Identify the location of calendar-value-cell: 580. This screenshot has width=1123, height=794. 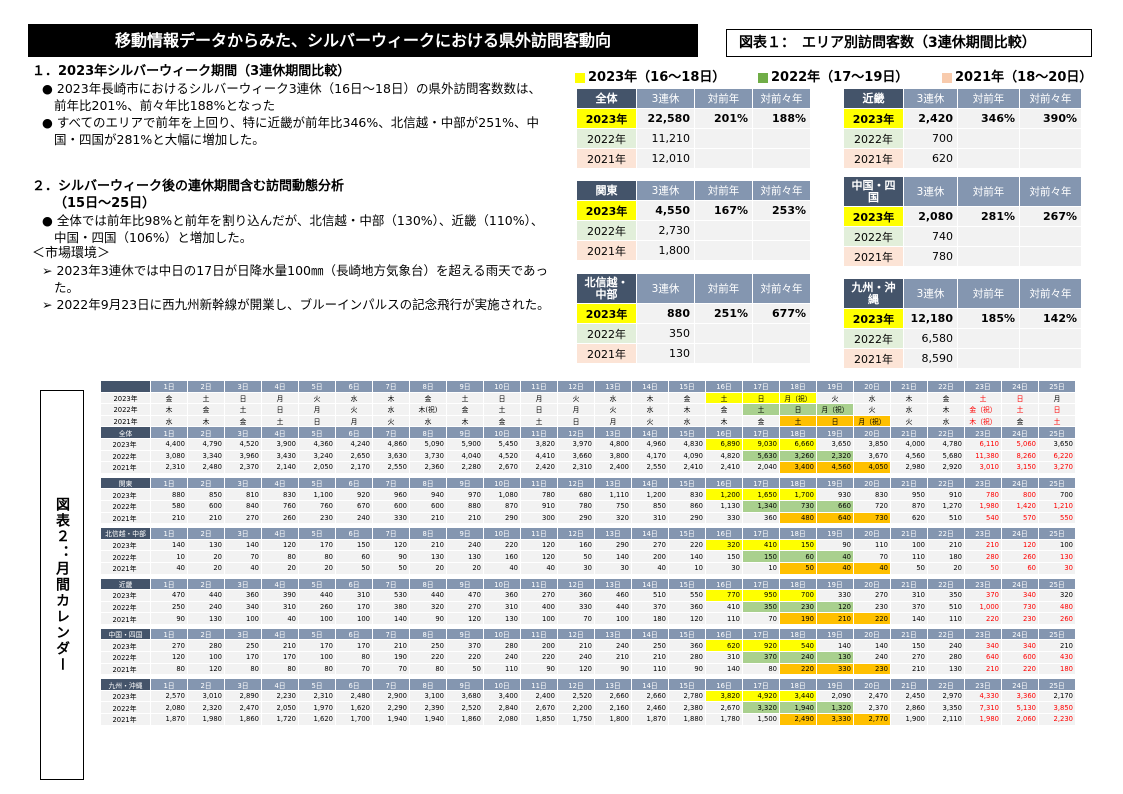
(169, 506).